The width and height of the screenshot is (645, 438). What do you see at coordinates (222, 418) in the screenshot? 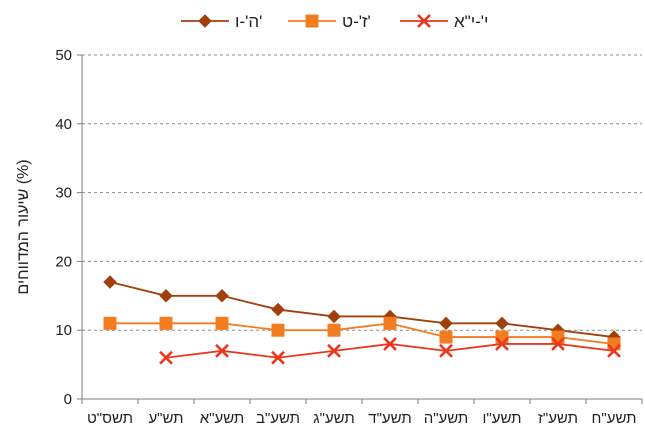
I see `x-tick-label: תשע"א` at bounding box center [222, 418].